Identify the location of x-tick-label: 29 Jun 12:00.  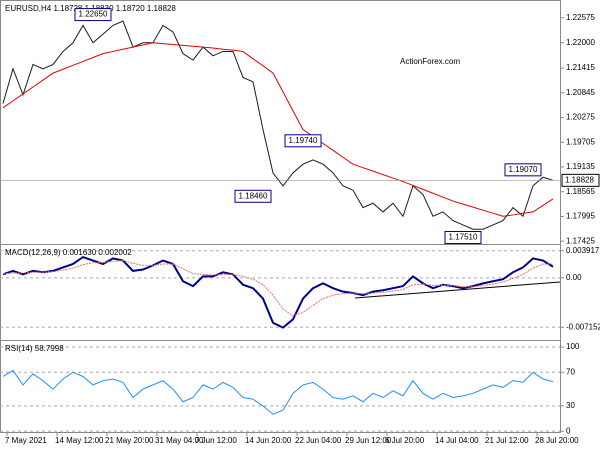
(368, 440).